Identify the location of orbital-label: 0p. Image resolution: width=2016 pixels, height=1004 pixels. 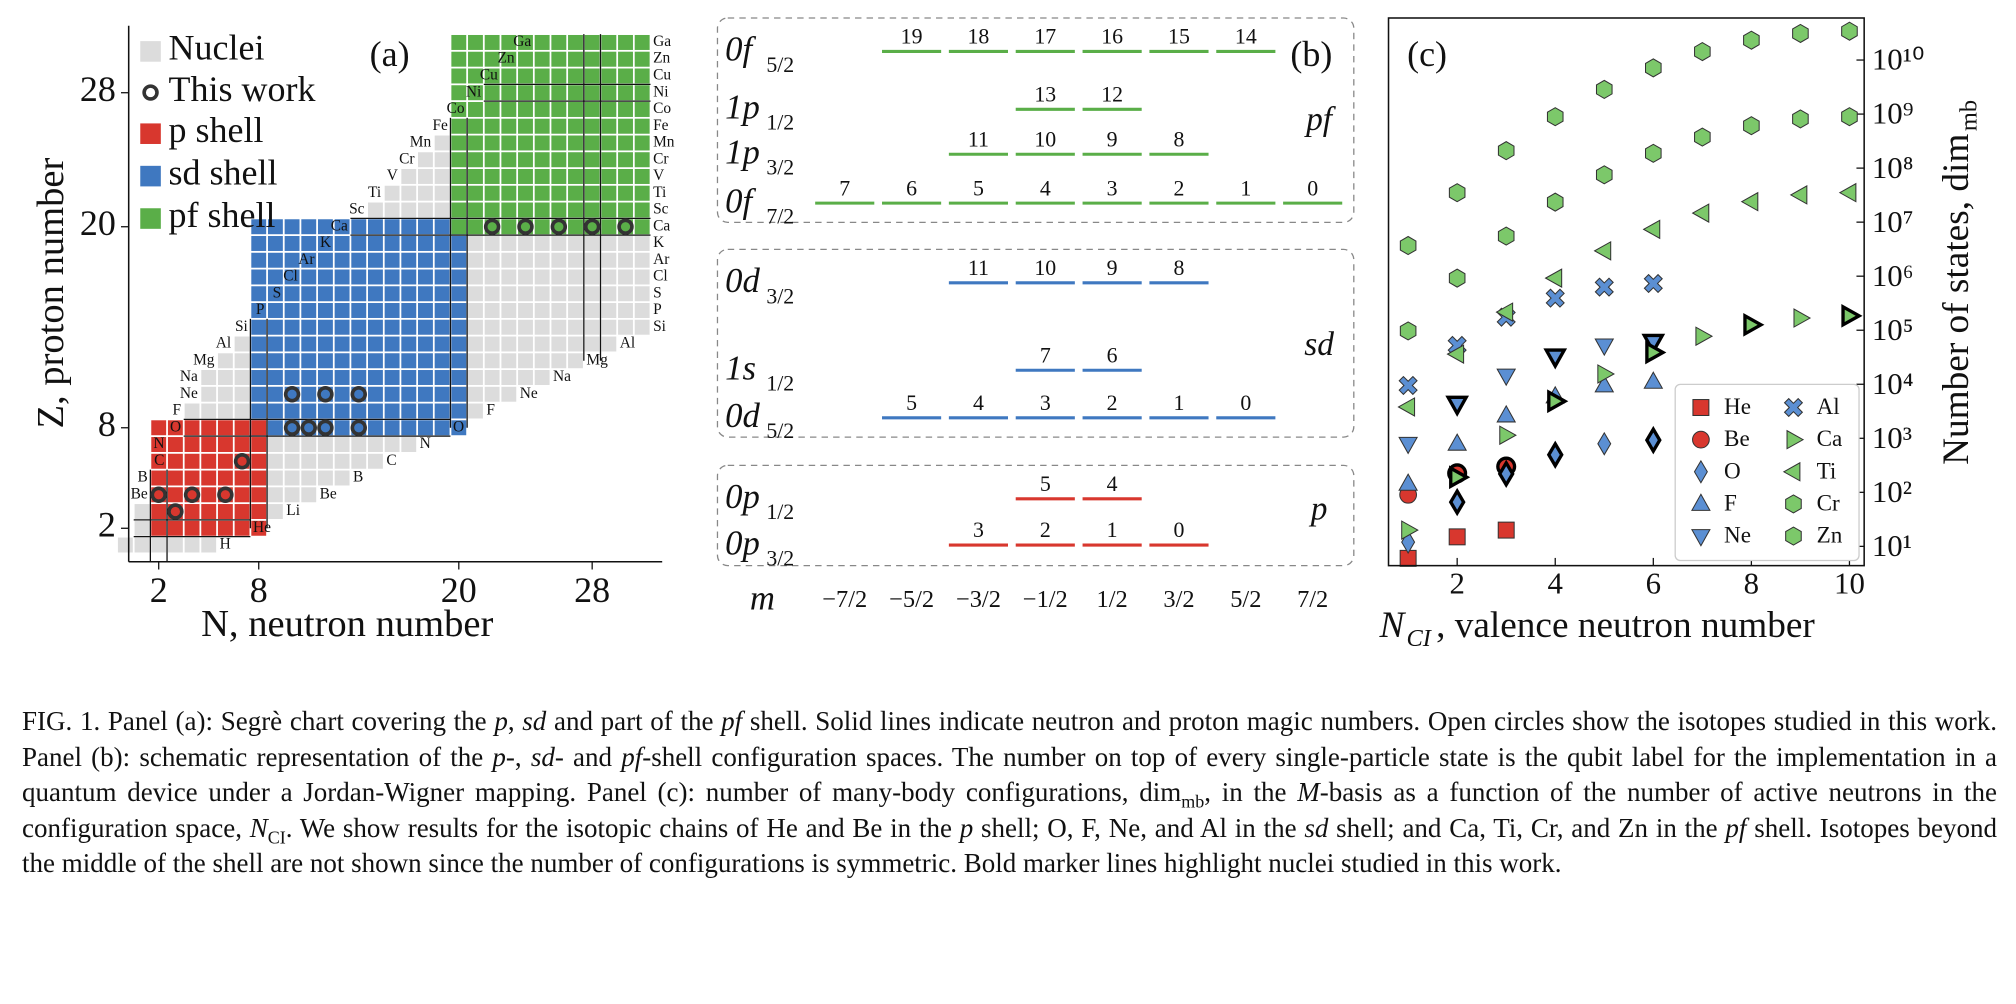
(742, 496).